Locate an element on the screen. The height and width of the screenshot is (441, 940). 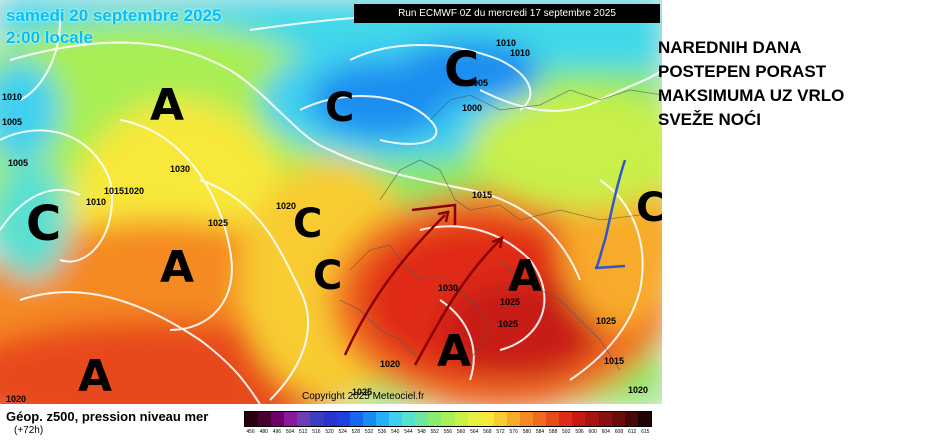
scale-tick-label: 596 is located at coordinates (579, 432).